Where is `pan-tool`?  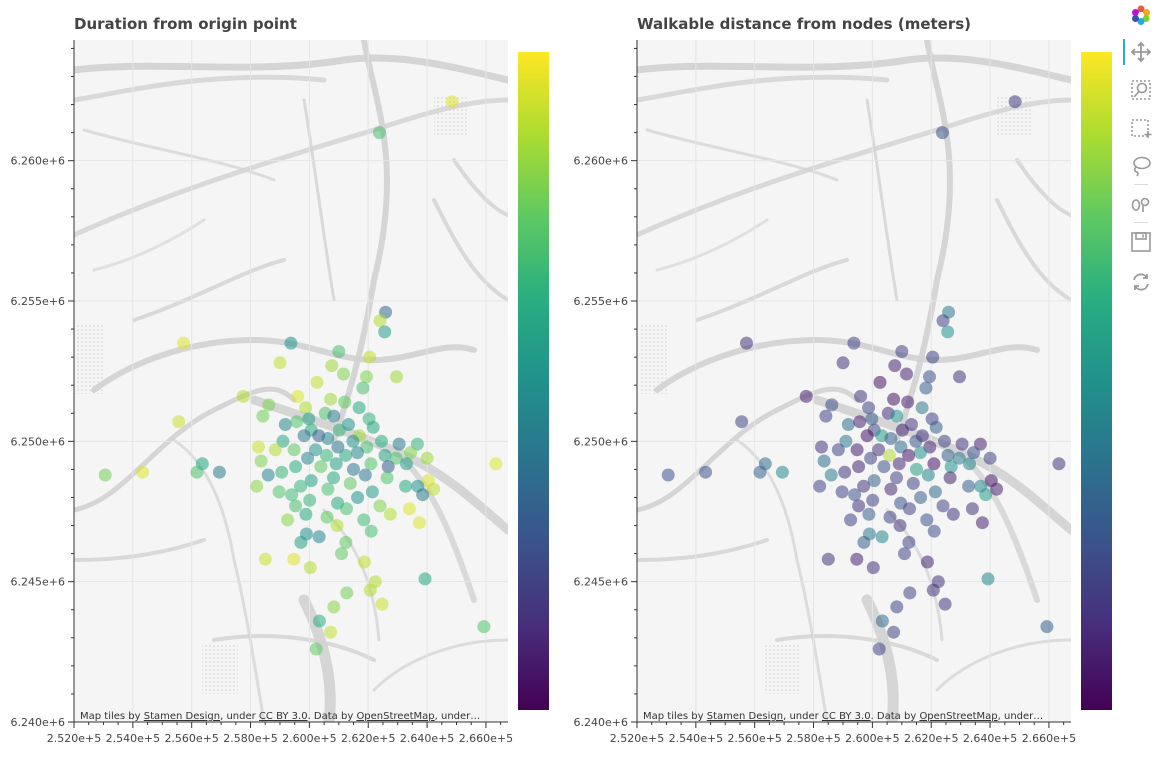 pan-tool is located at coordinates (1138, 52).